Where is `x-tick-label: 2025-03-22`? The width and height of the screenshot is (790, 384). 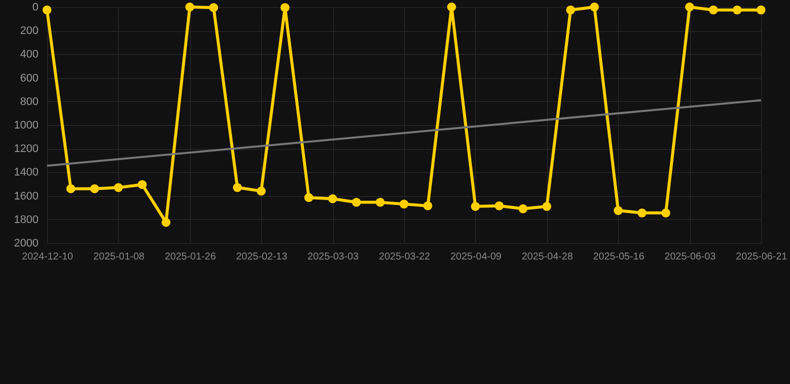
x-tick-label: 2025-03-22 is located at coordinates (404, 257).